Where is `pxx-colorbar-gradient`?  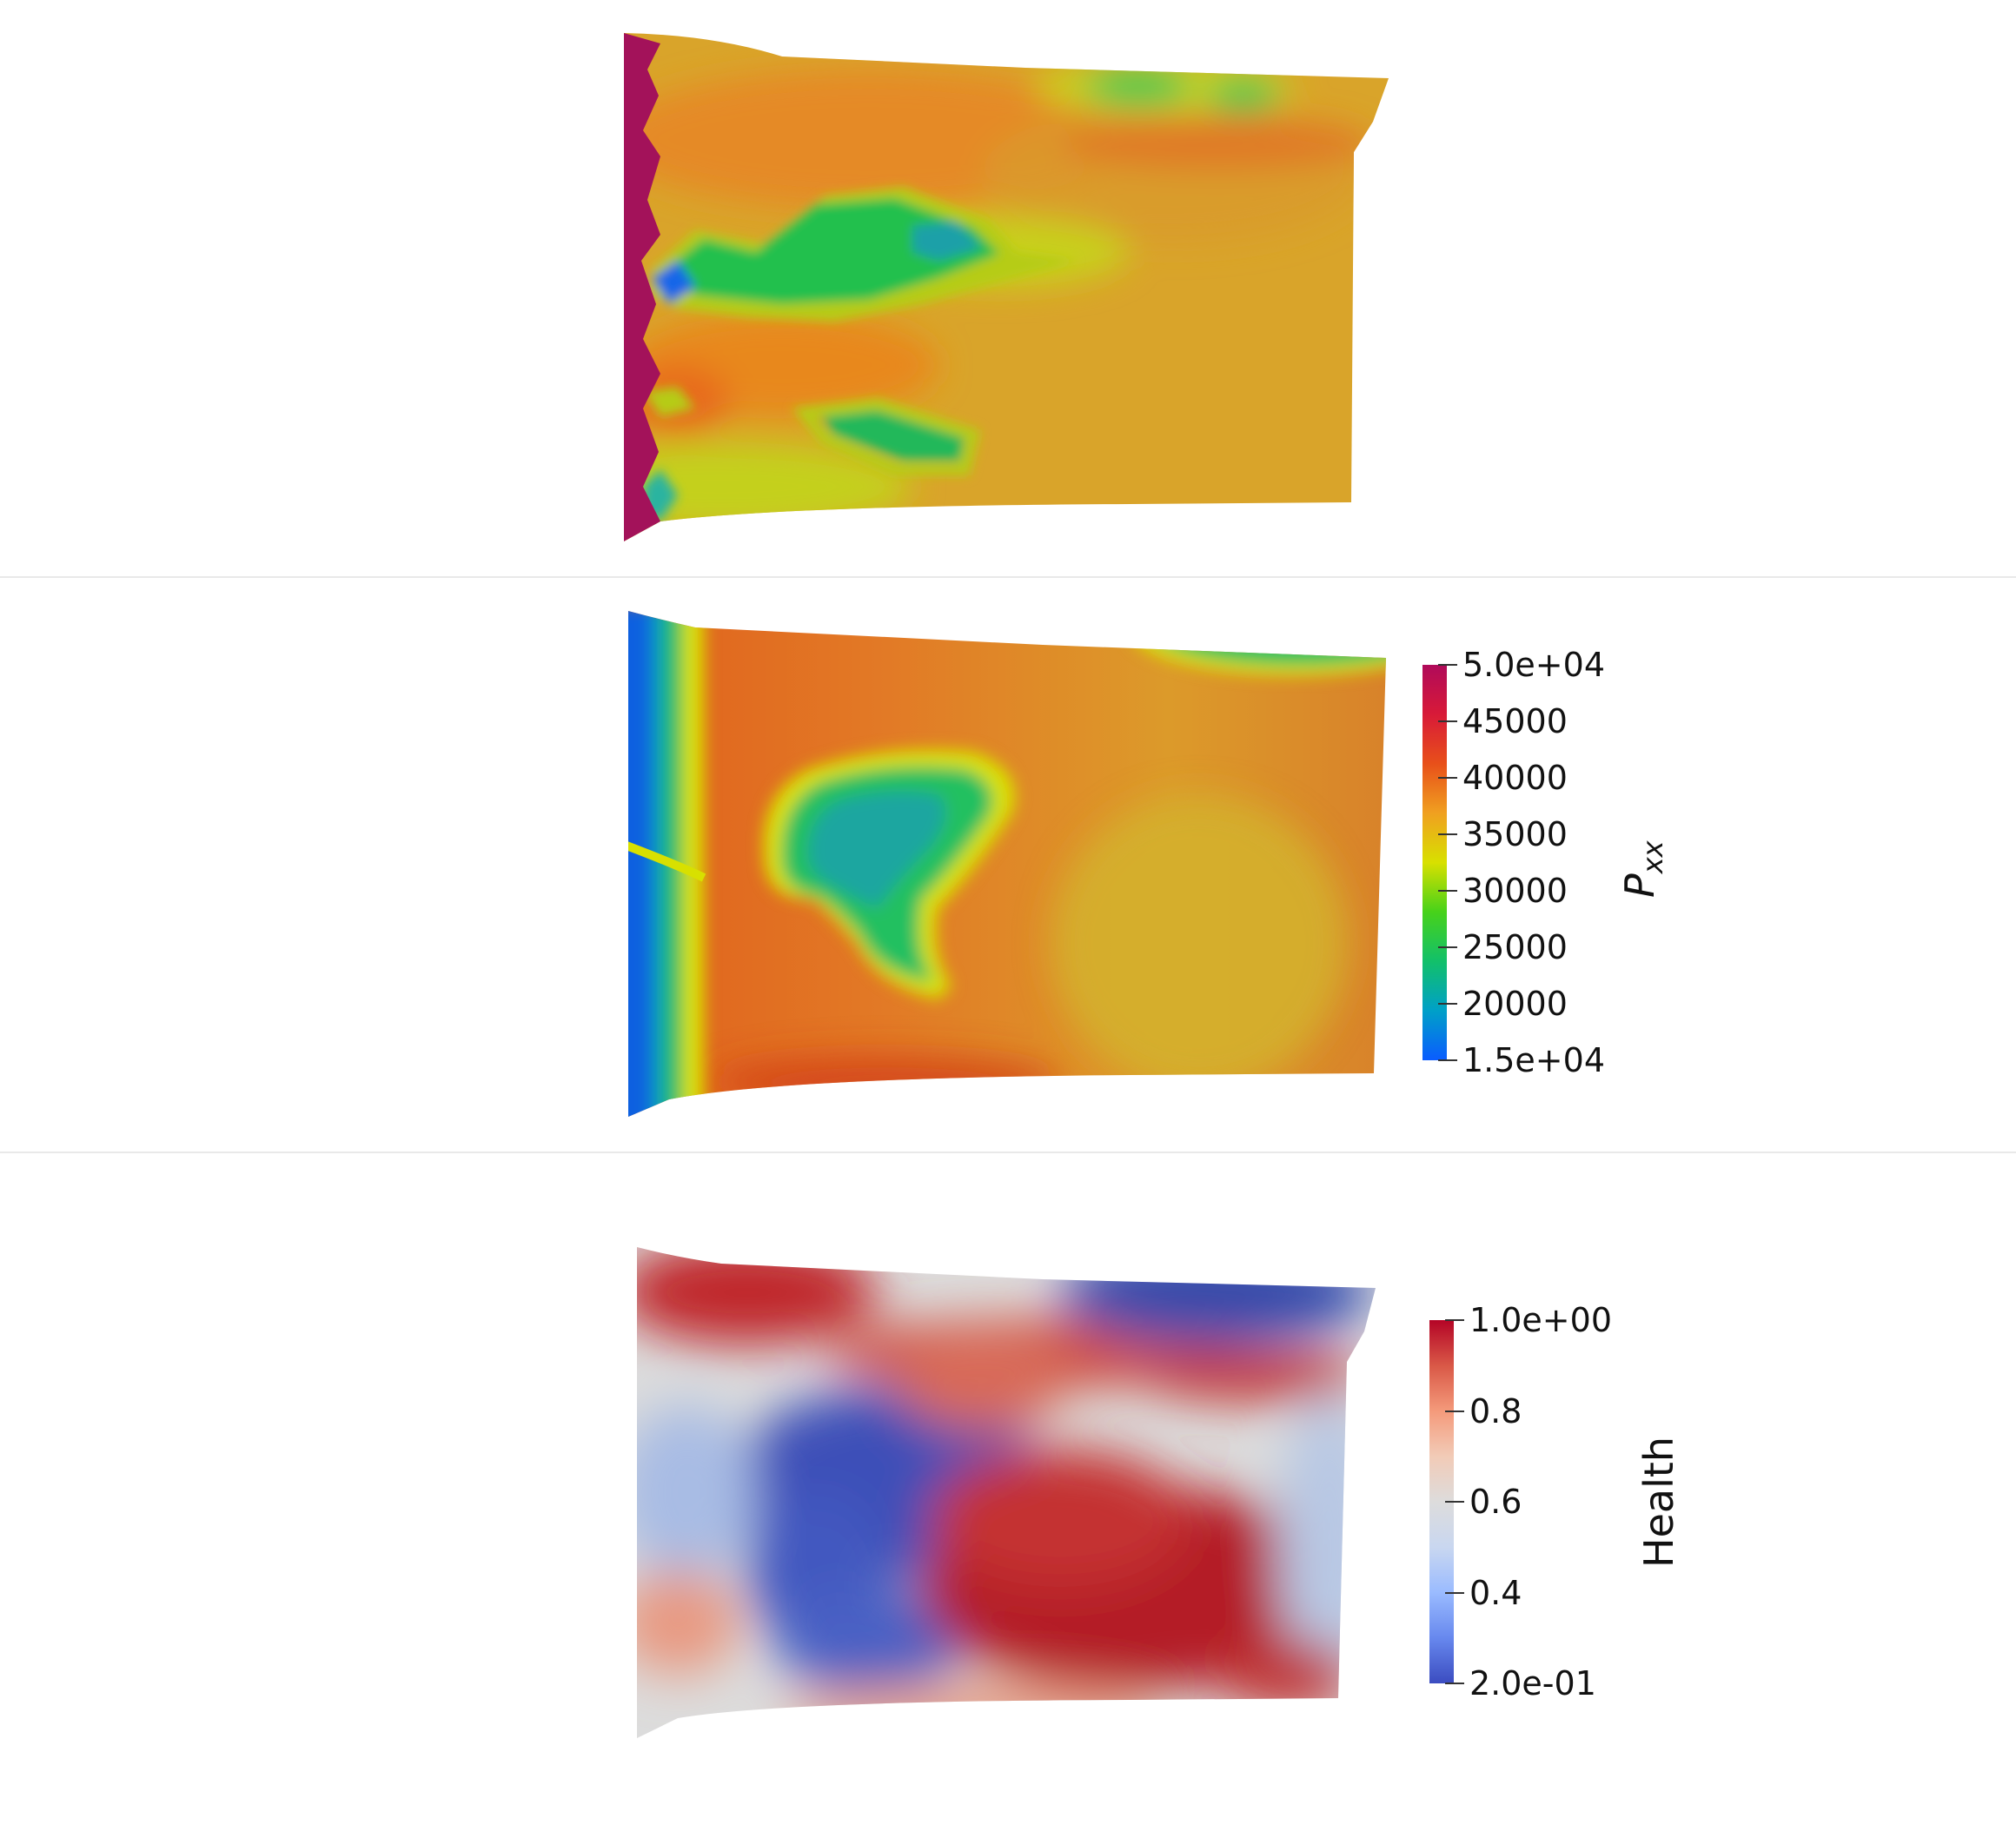 pxx-colorbar-gradient is located at coordinates (1434, 862).